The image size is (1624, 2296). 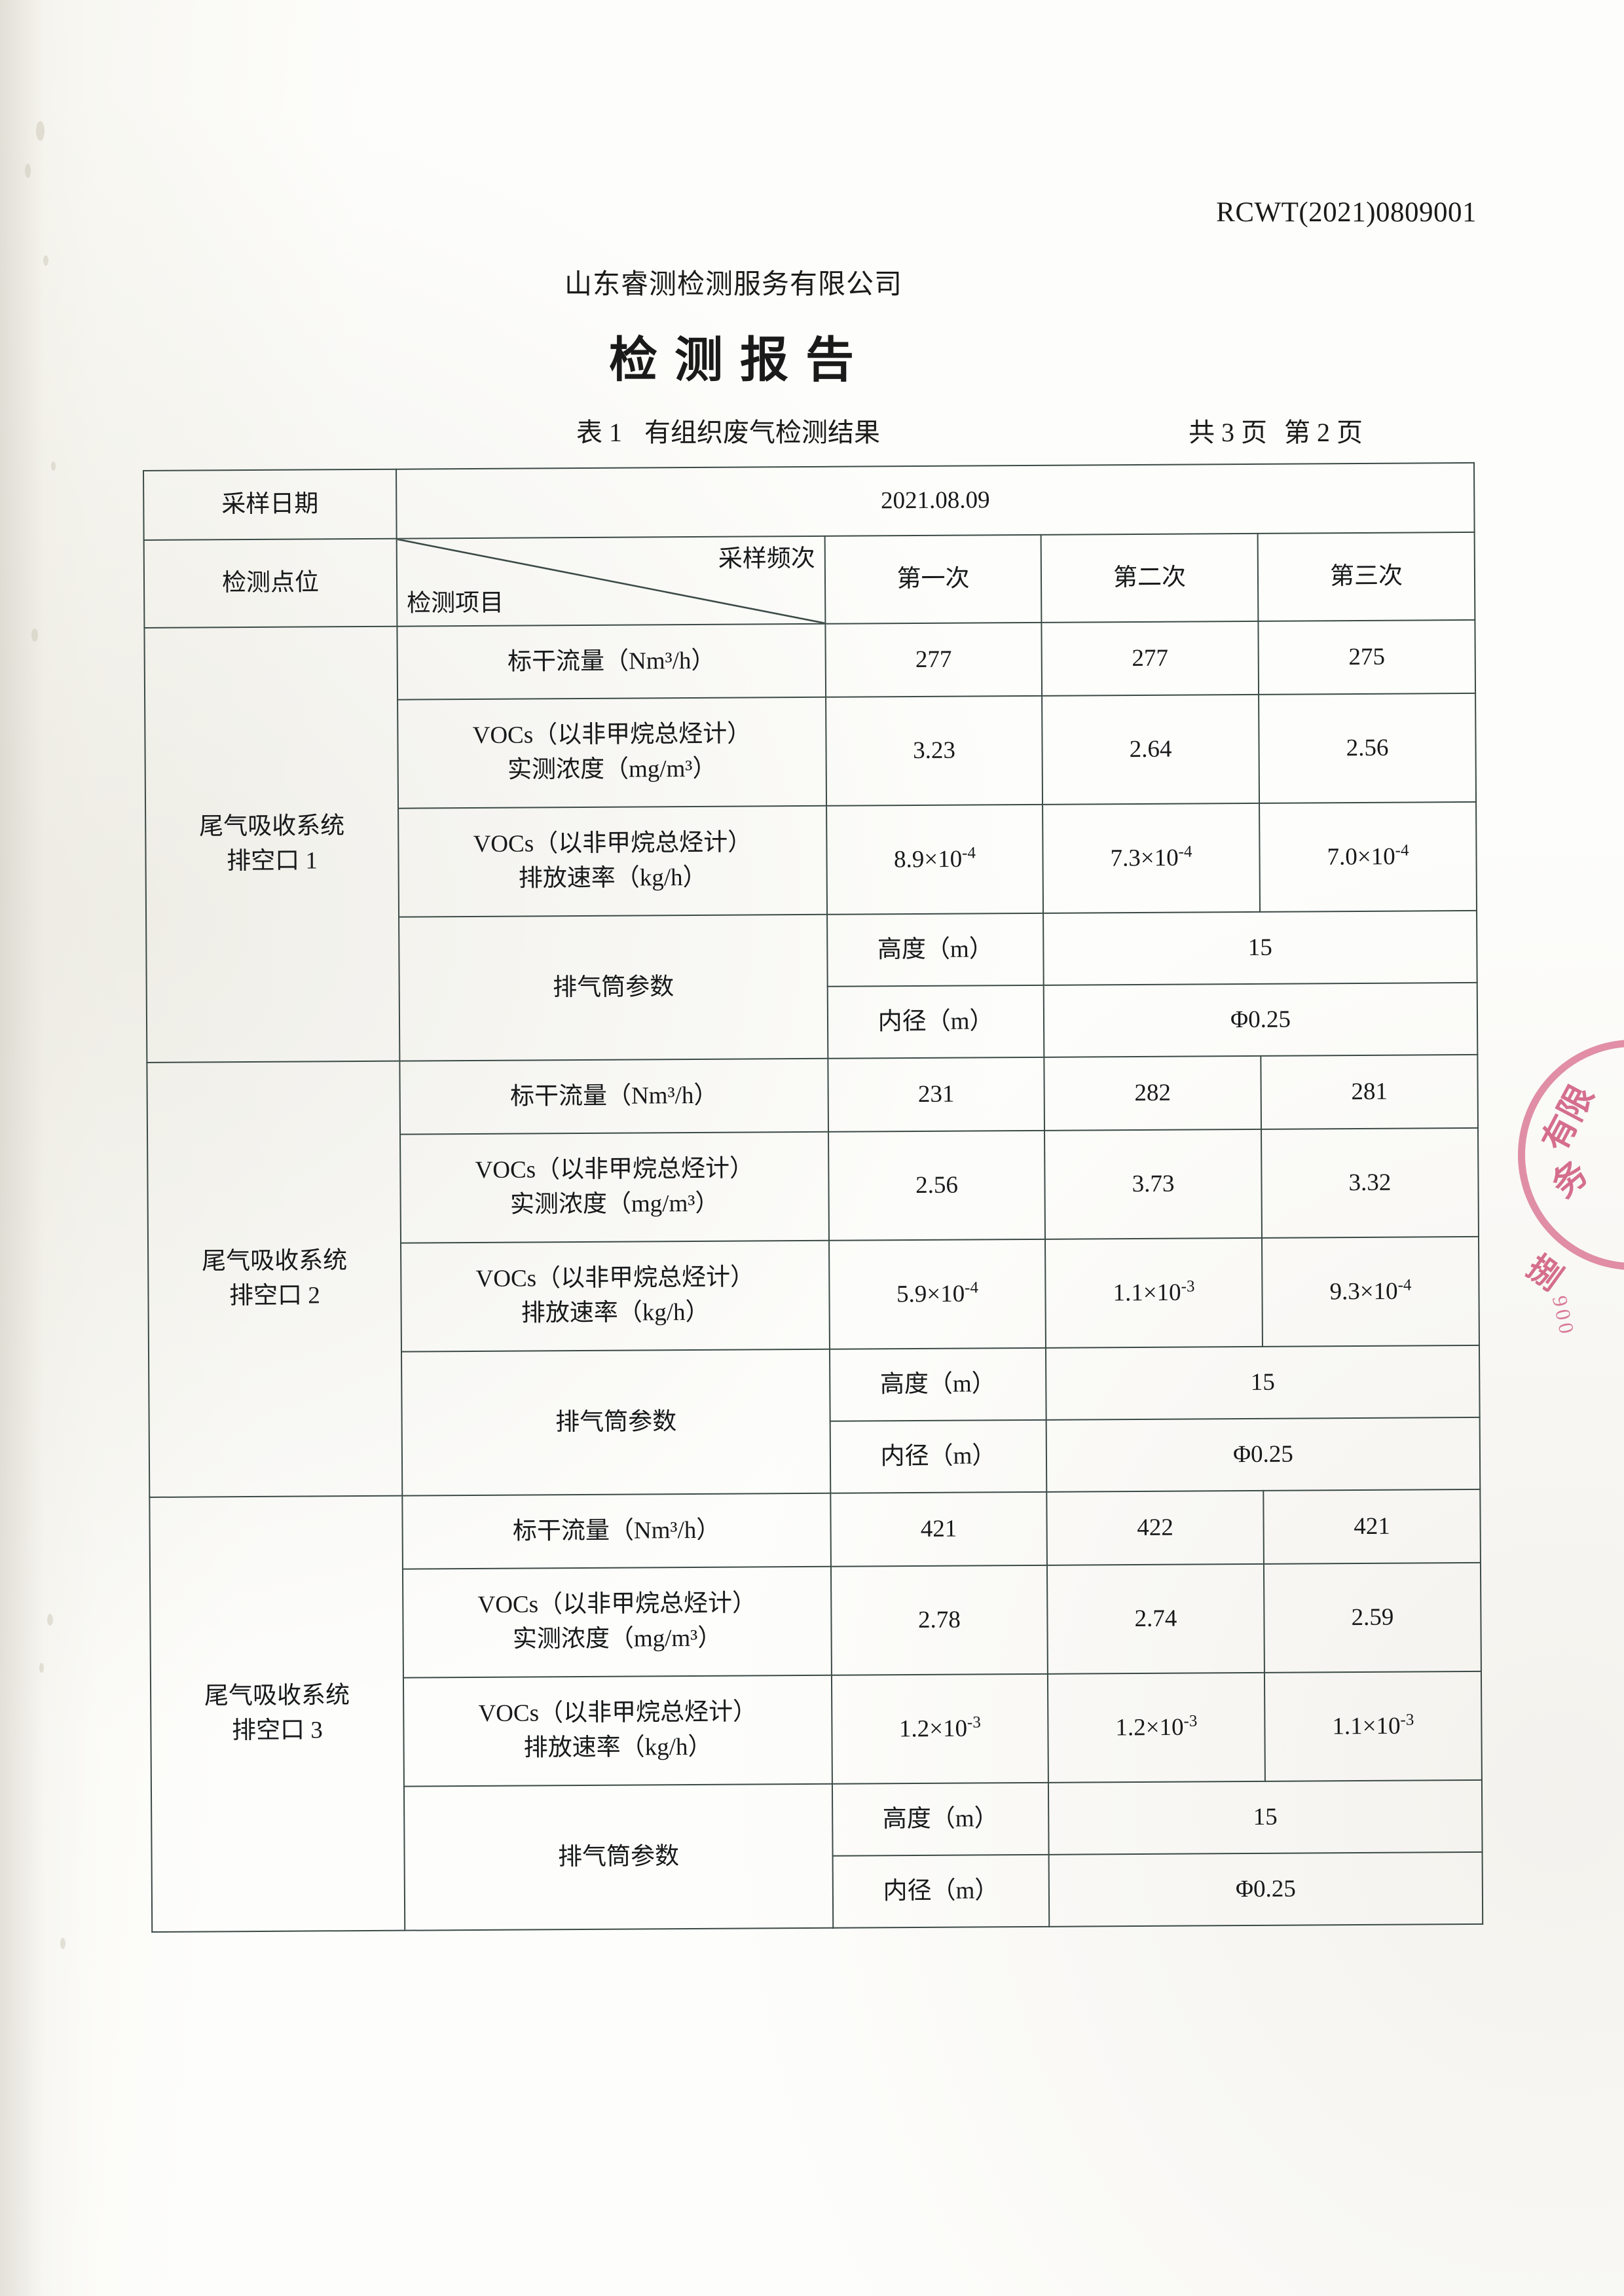 What do you see at coordinates (937, 1294) in the screenshot?
I see `emission-rate-value-run1: 5.9×10-4` at bounding box center [937, 1294].